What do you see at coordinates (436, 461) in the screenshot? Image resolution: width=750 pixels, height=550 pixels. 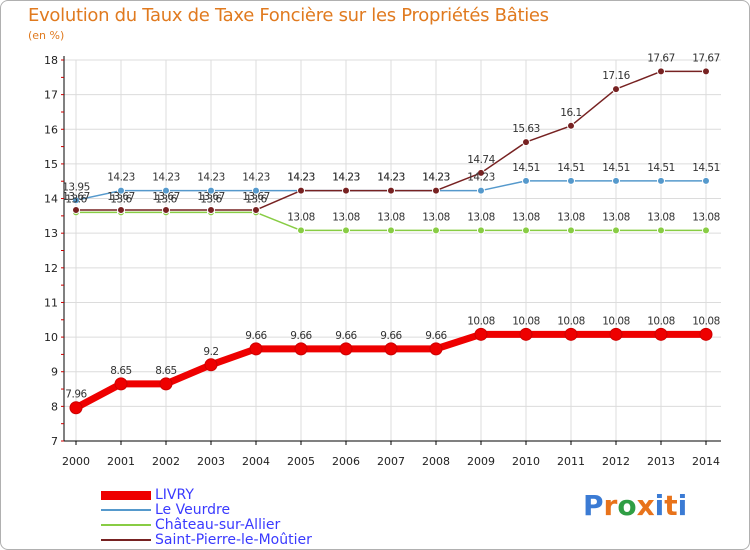 I see `x-tick-label: 2008` at bounding box center [436, 461].